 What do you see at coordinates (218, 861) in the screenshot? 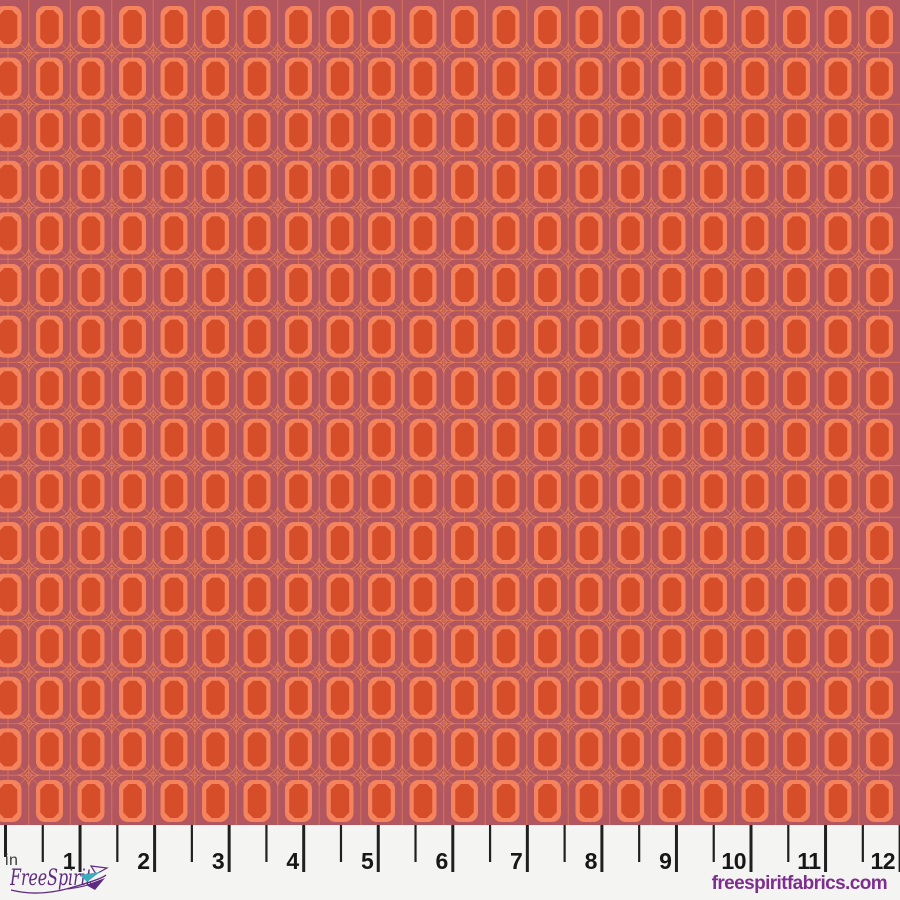
I see `ruler-number-3: 3` at bounding box center [218, 861].